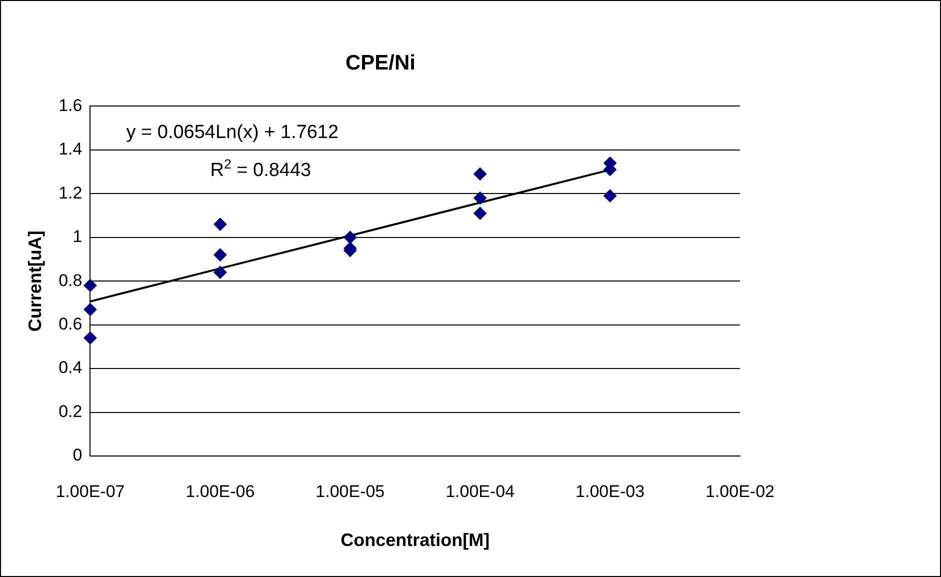 The width and height of the screenshot is (941, 577). Describe the element at coordinates (70, 149) in the screenshot. I see `y-tick-label: 1.4` at that location.